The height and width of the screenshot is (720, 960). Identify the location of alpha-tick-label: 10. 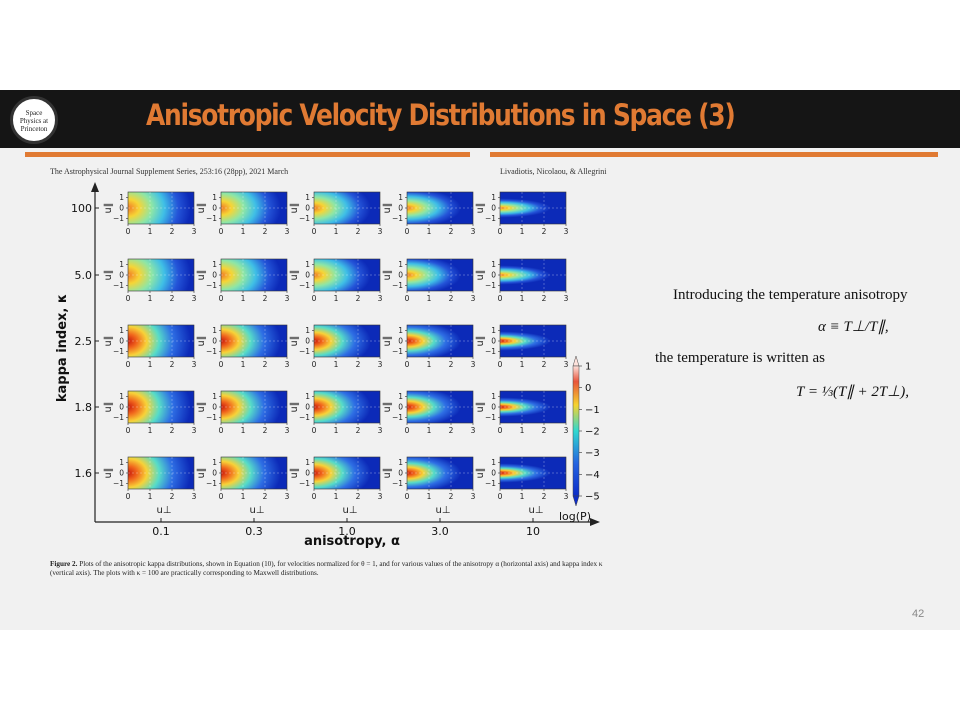
(533, 531).